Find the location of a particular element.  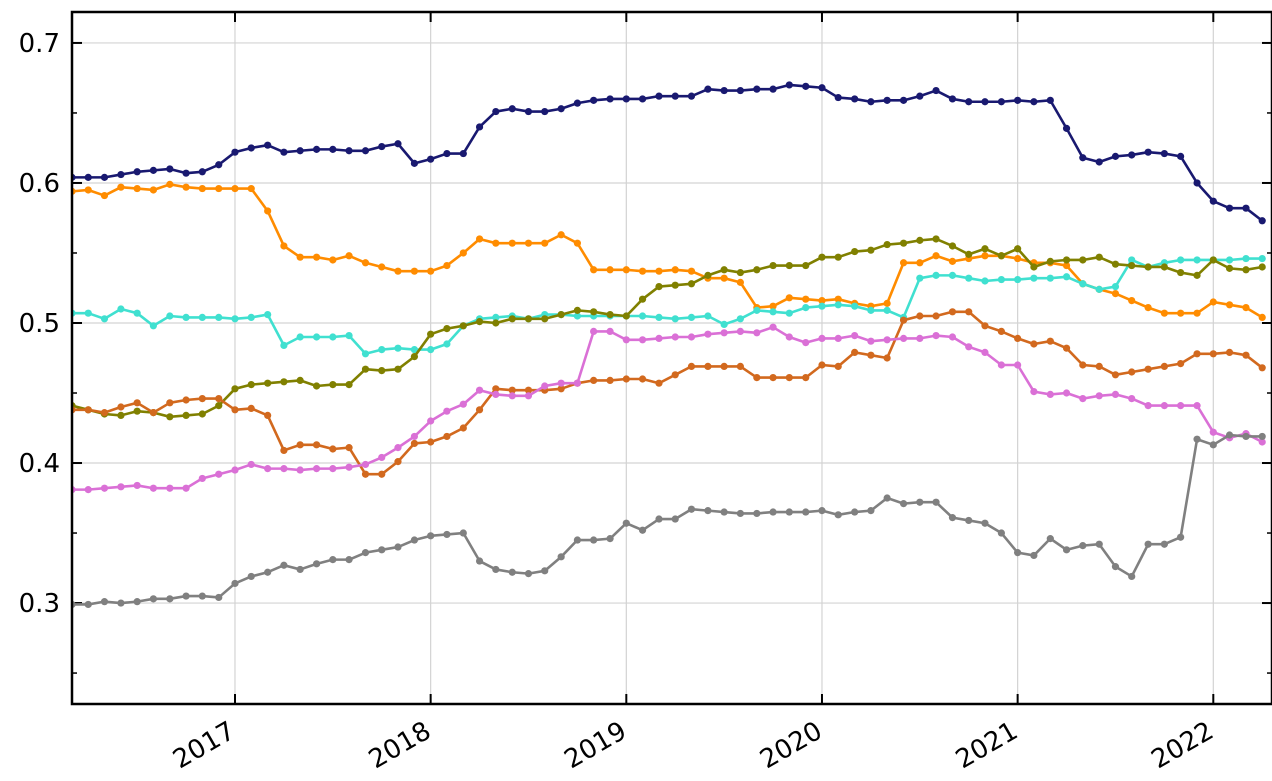

x-tick-label: 2020 is located at coordinates (791, 745).